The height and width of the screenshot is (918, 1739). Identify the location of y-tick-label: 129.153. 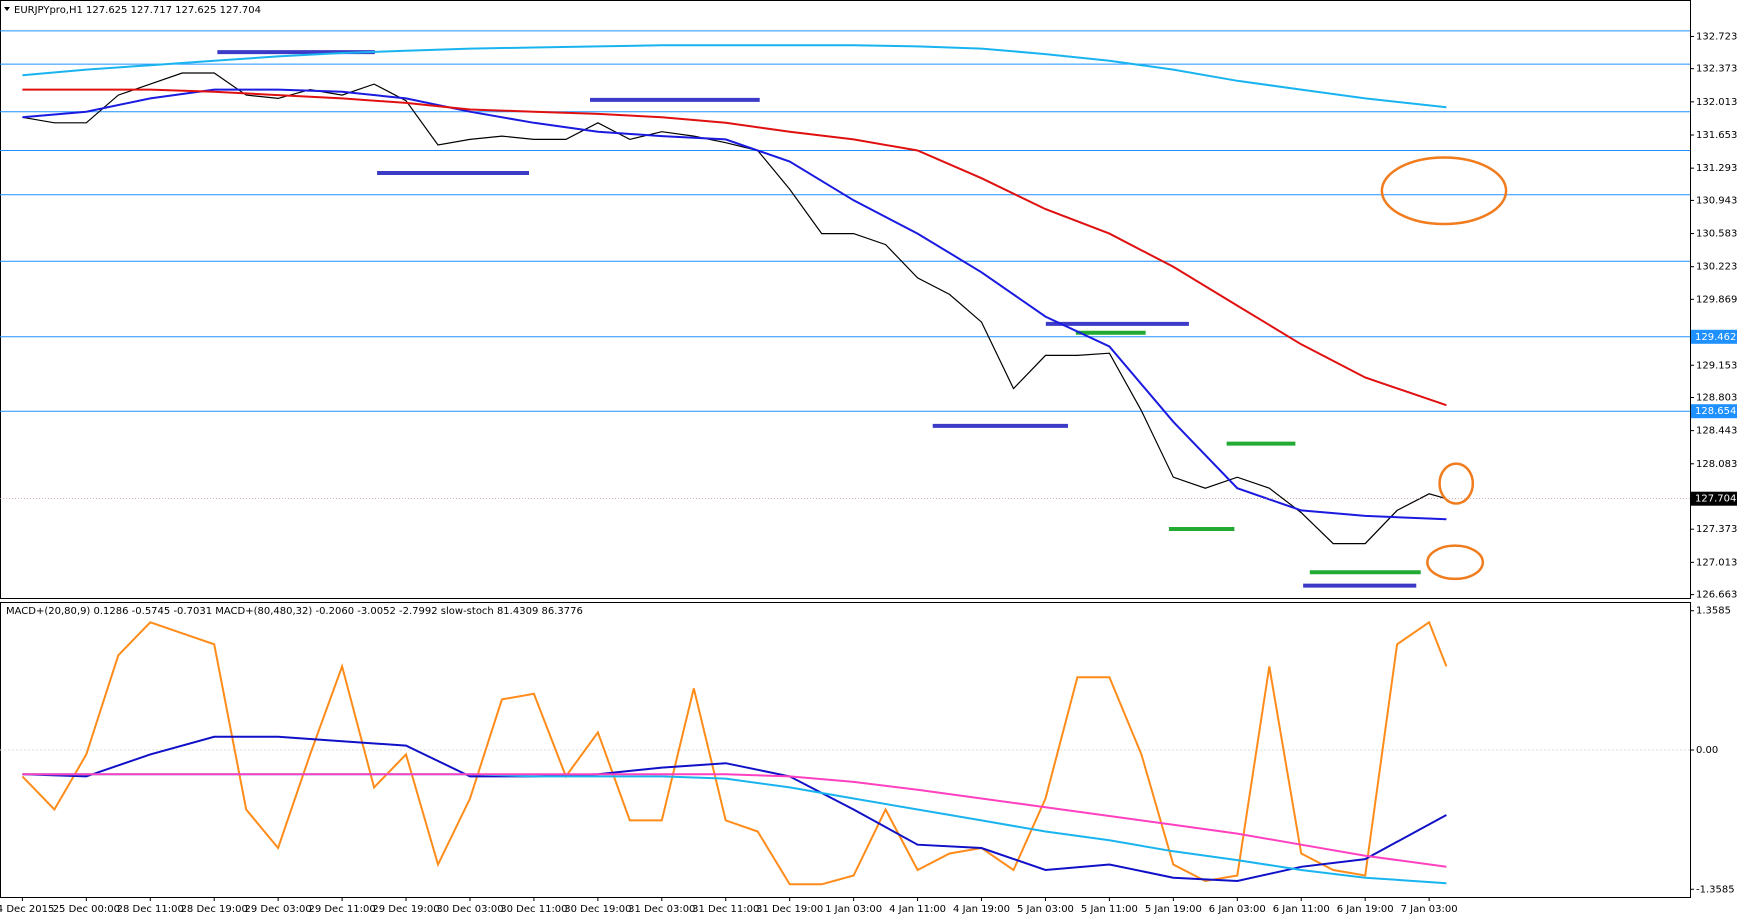
(1716, 365).